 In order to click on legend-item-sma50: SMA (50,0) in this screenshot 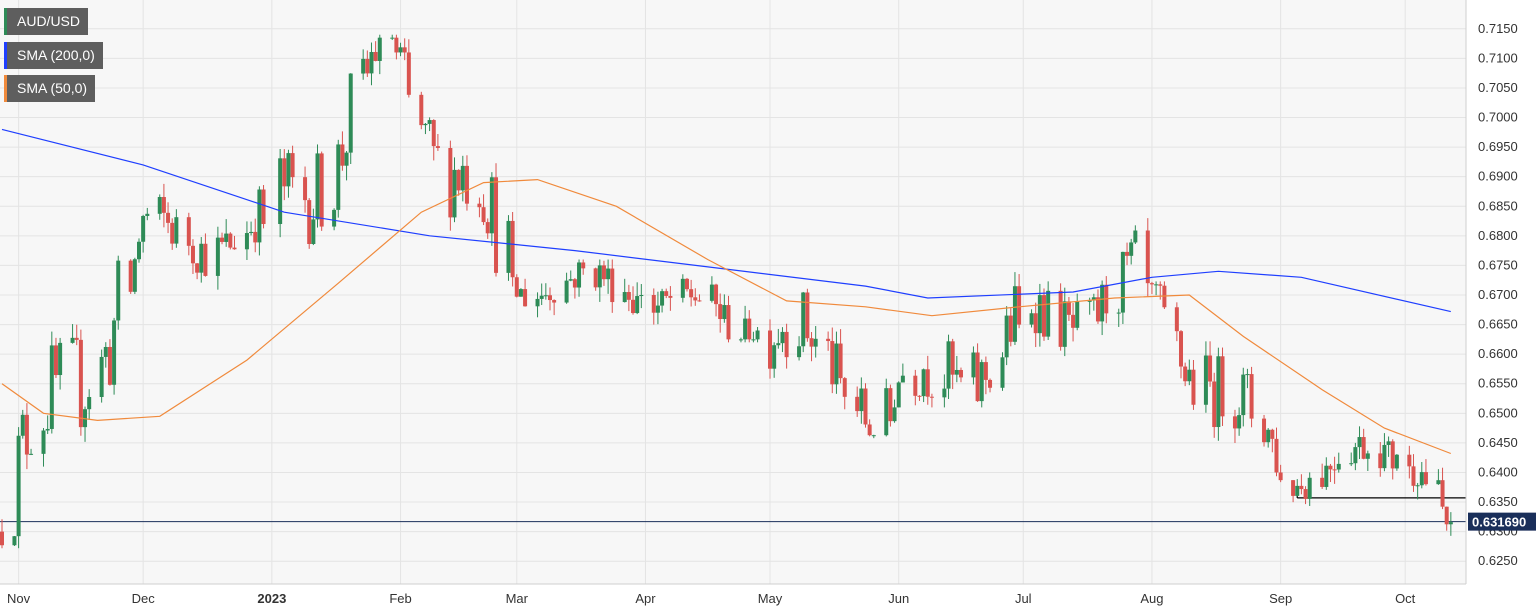, I will do `click(50, 88)`.